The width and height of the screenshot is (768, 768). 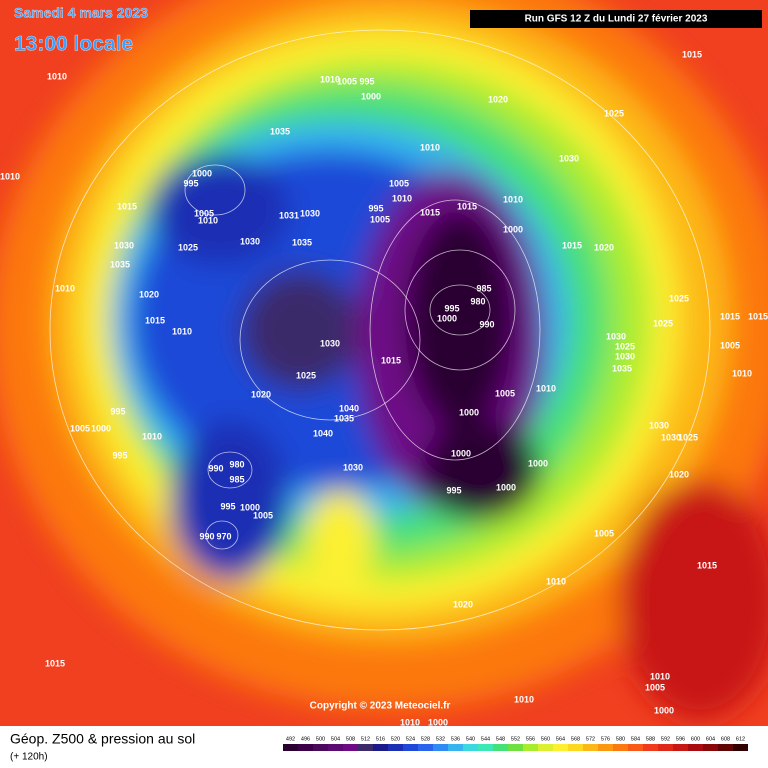 I want to click on colorbar-label: 612, so click(x=740, y=739).